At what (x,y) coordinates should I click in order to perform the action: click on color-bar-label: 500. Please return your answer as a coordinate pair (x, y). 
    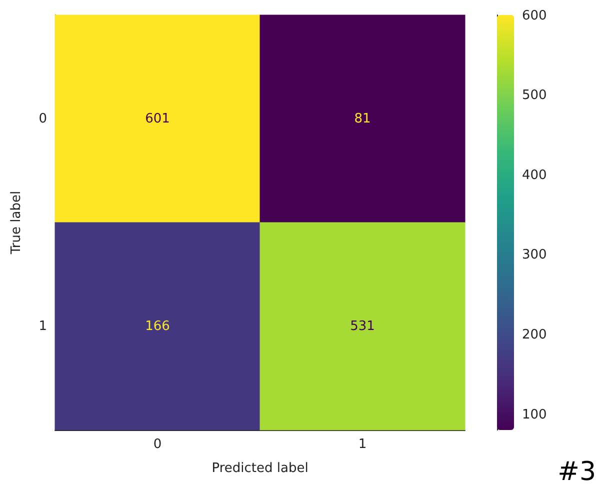
    Looking at the image, I should click on (534, 96).